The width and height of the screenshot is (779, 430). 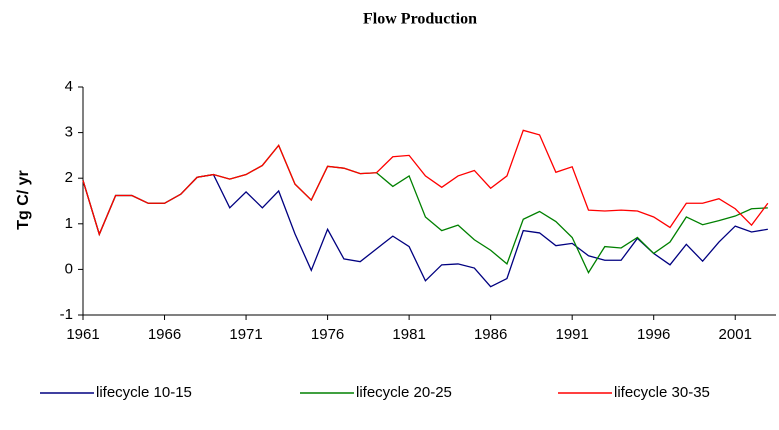 I want to click on legend-label: lifecycle 10-15, so click(x=144, y=392).